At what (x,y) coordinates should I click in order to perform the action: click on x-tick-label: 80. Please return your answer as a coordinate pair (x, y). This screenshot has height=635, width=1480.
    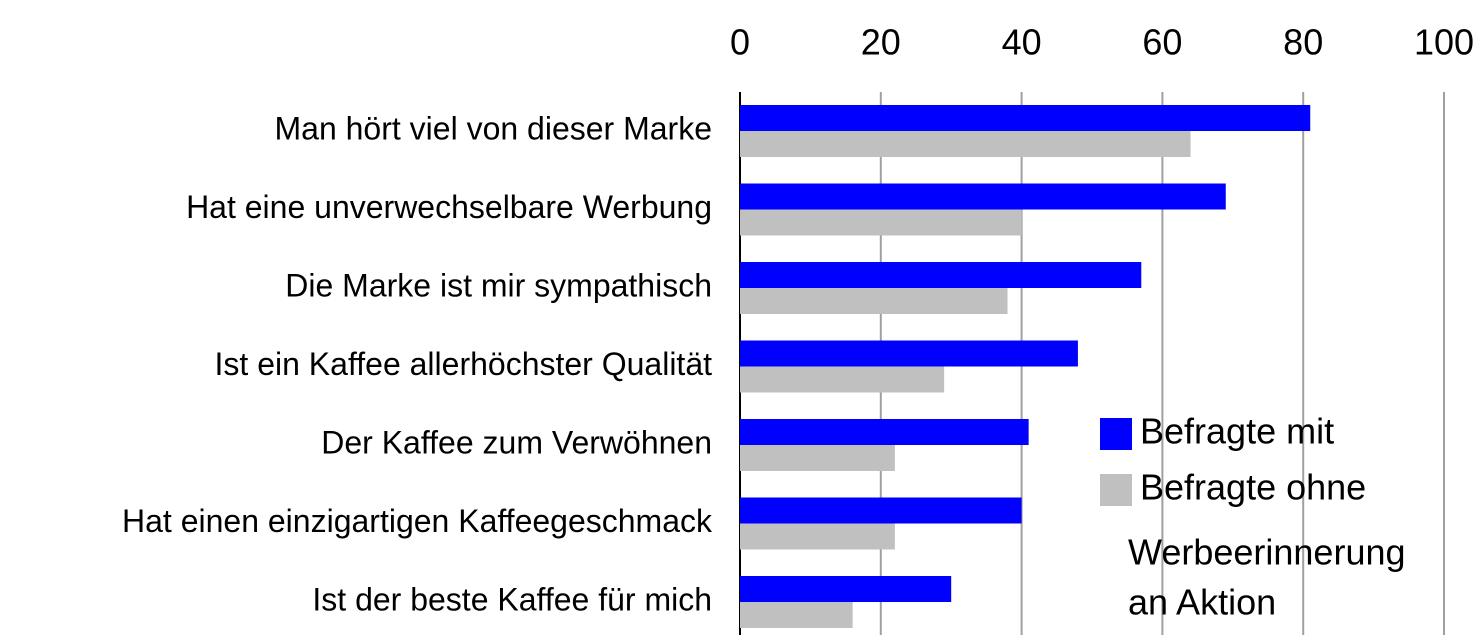
    Looking at the image, I should click on (1303, 42).